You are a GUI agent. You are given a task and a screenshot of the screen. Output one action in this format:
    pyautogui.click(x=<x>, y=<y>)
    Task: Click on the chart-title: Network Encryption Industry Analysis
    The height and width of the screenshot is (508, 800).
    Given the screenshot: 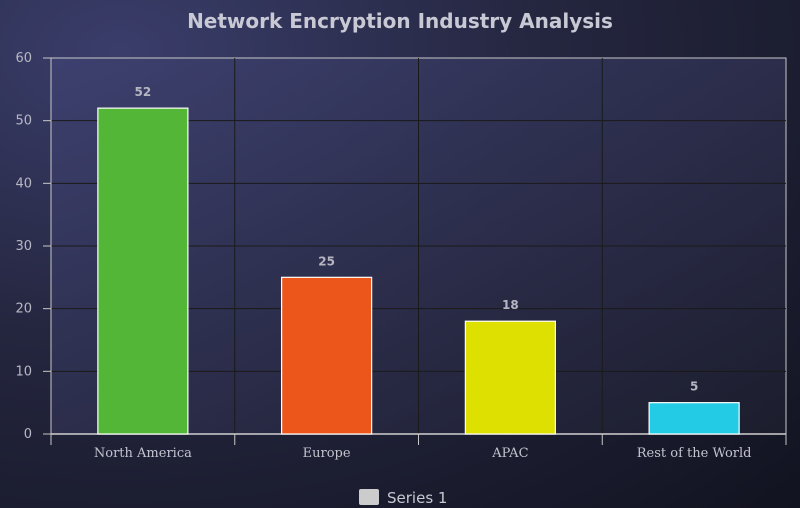 What is the action you would take?
    pyautogui.click(x=400, y=21)
    